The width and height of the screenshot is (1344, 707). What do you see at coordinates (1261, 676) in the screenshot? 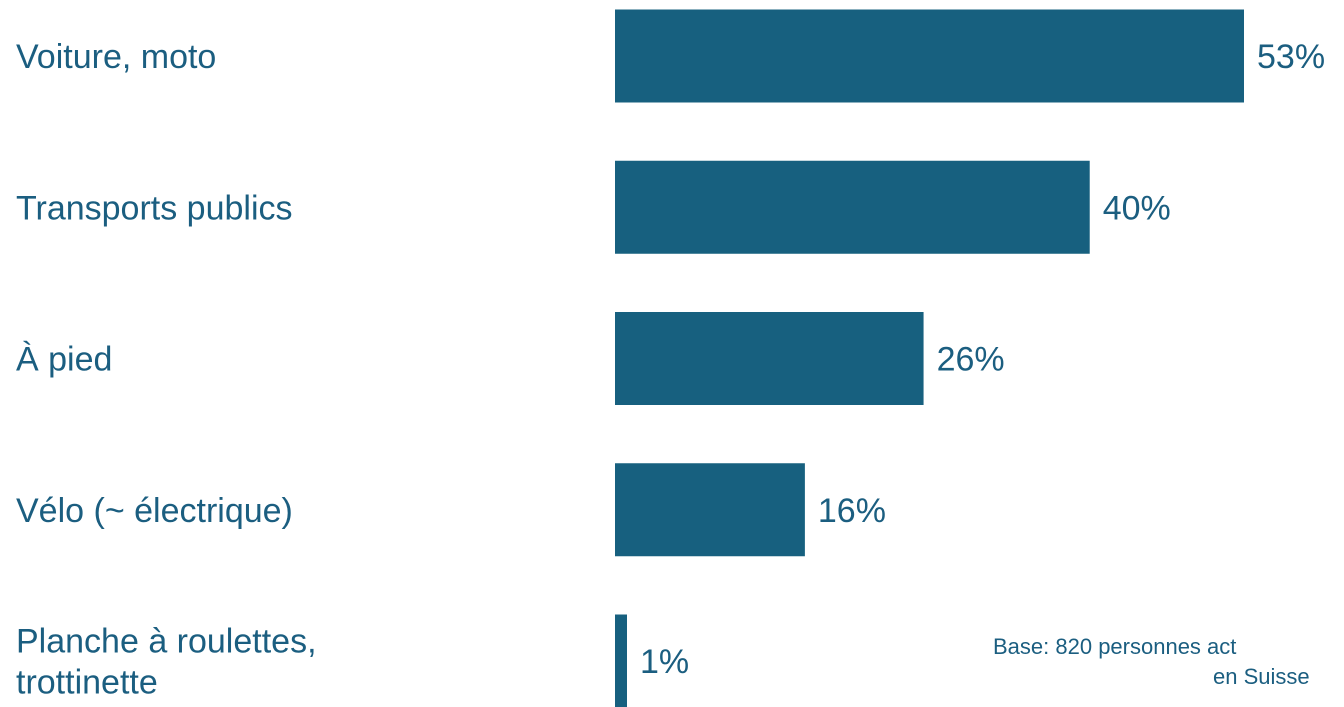
I see `base-note-line-2: en Suisse` at bounding box center [1261, 676].